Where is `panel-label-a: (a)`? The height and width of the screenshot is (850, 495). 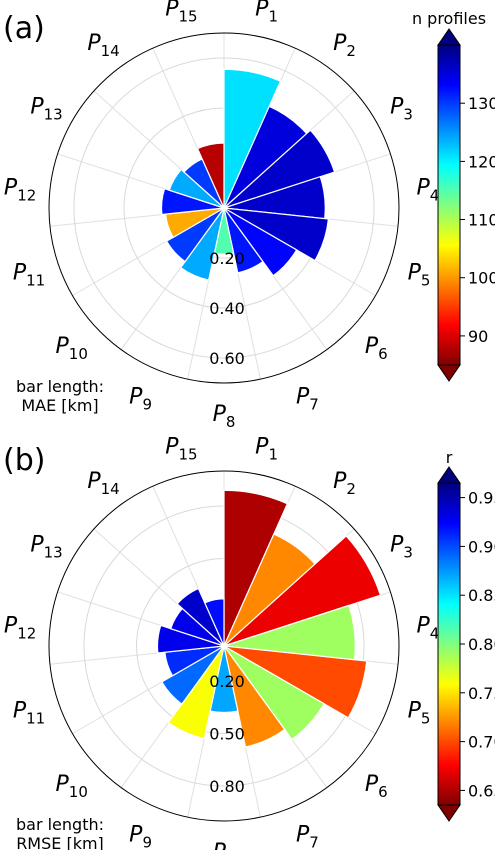 panel-label-a: (a) is located at coordinates (24, 28).